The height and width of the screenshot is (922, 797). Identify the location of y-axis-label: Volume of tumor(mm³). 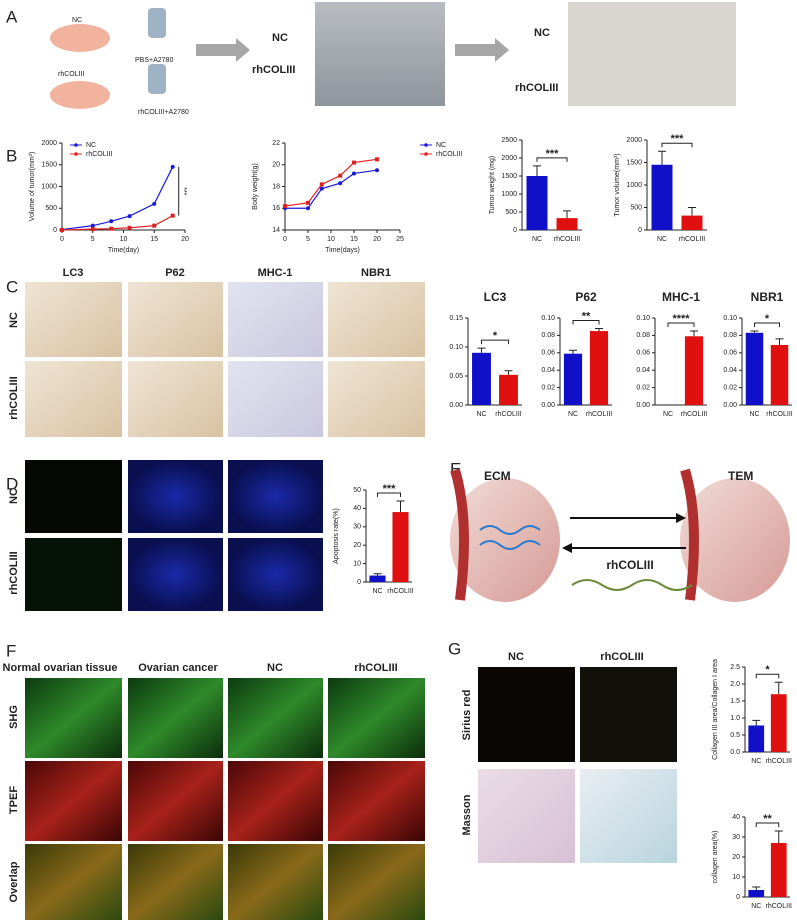
(32, 187).